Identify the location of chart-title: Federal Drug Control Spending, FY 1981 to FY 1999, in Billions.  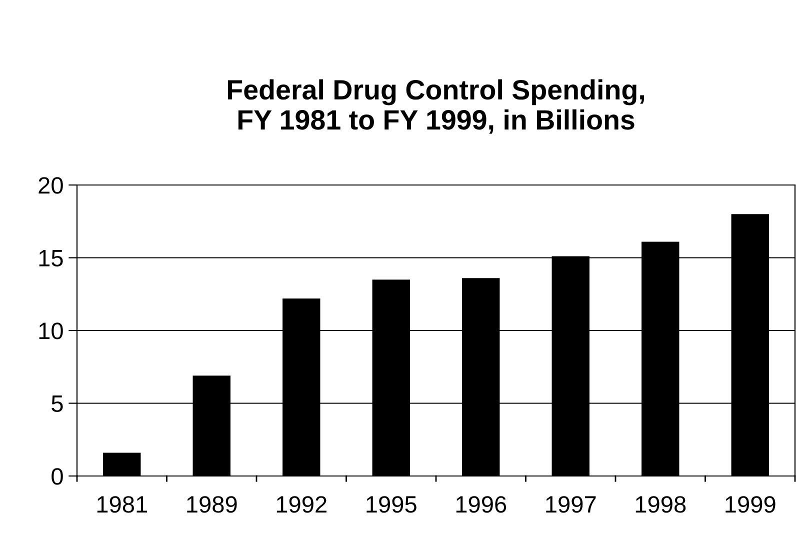
(436, 106).